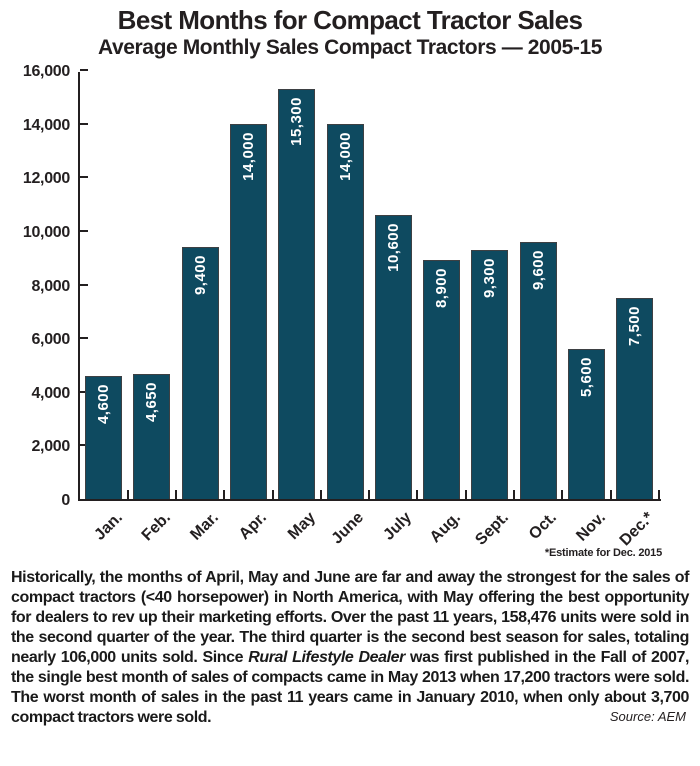 This screenshot has height=766, width=700. Describe the element at coordinates (50, 286) in the screenshot. I see `y-axis-label: 8,000` at that location.